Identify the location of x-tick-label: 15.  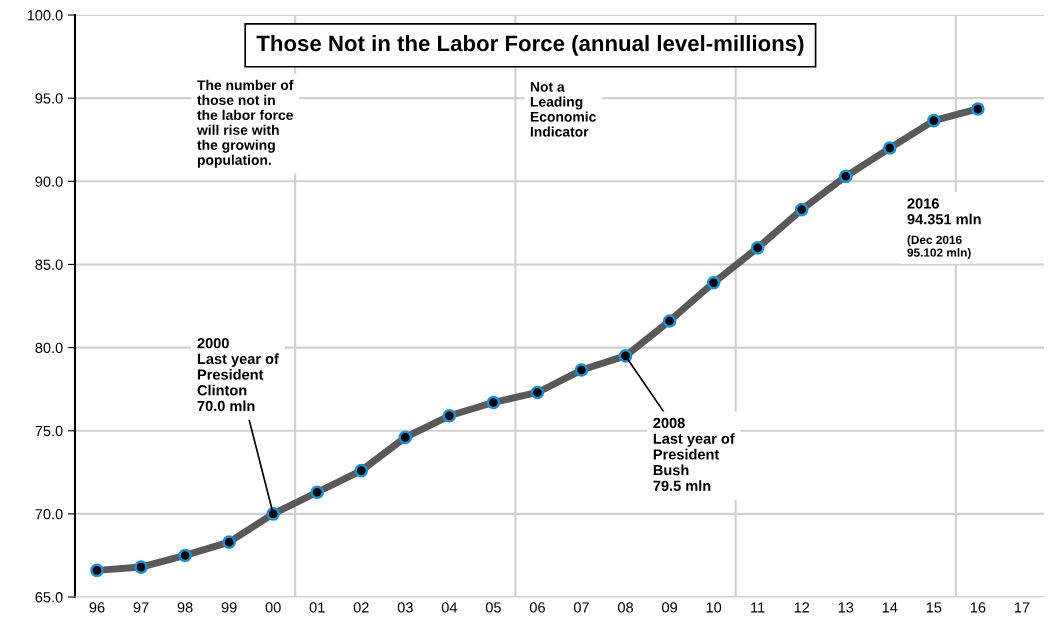
(934, 607).